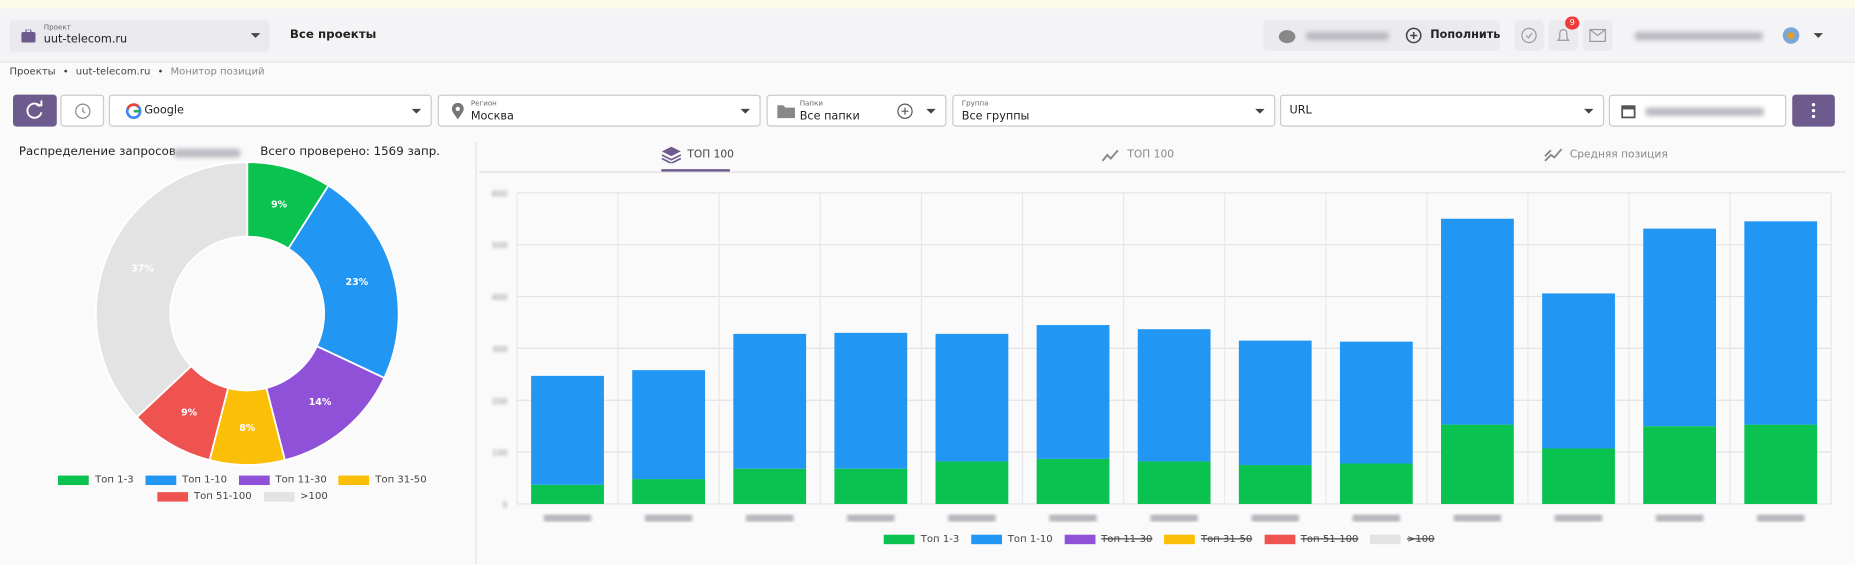  I want to click on folders-select: Папки Все папки, so click(857, 111).